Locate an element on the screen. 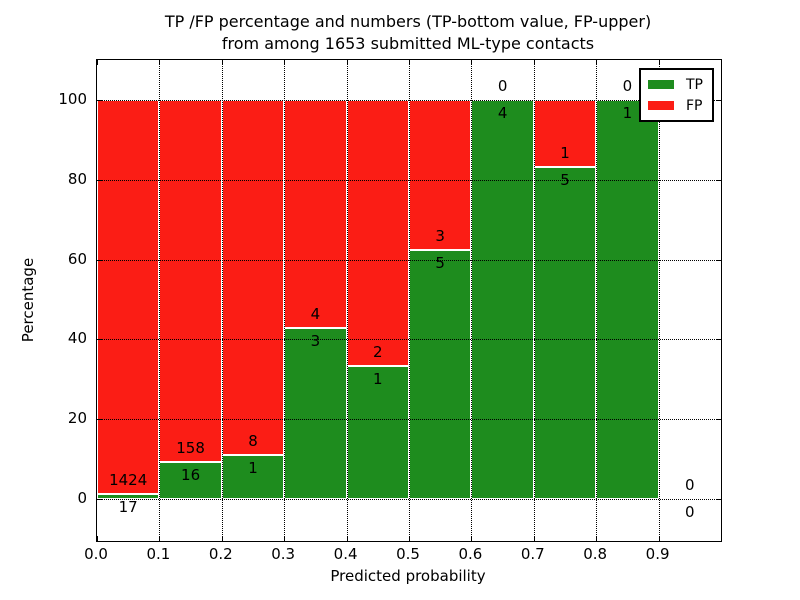 The width and height of the screenshot is (800, 600). x-tick-label: 0.2 is located at coordinates (220, 554).